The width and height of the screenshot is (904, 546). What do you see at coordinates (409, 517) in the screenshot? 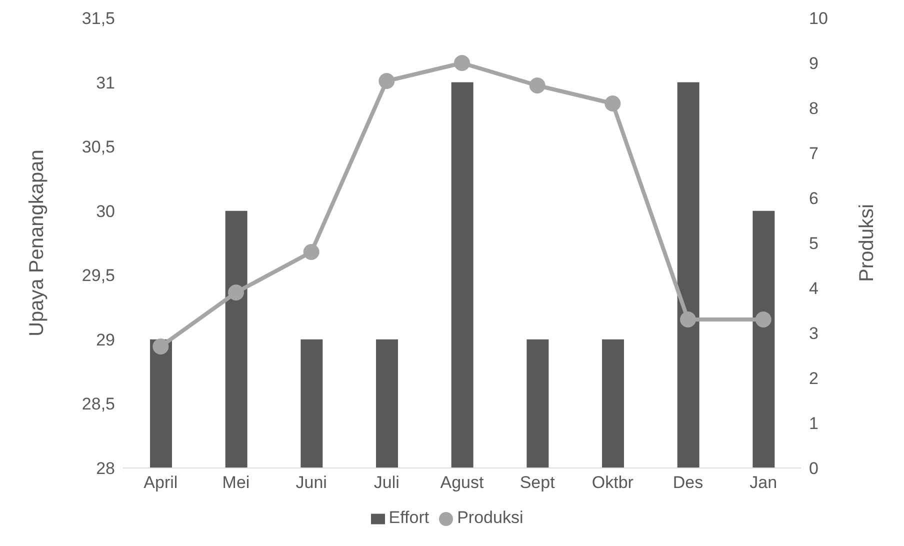
I see `legend-label: Effort` at bounding box center [409, 517].